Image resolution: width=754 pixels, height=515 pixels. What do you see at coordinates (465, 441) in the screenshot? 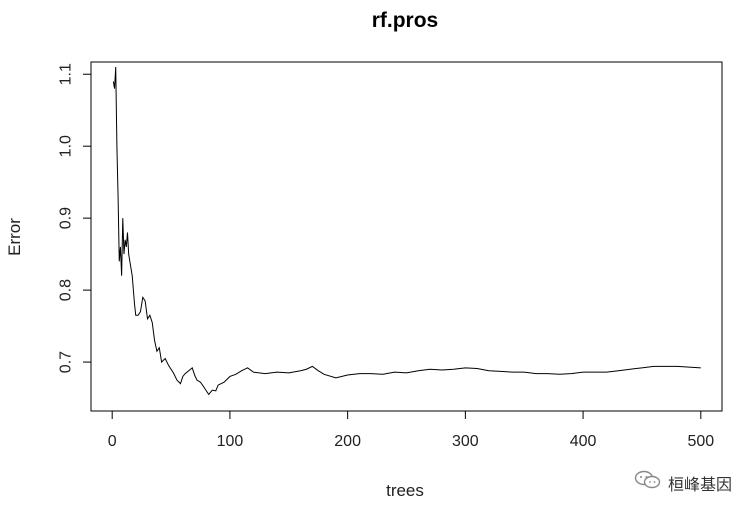
I see `x-tick-label: 300` at bounding box center [465, 441].